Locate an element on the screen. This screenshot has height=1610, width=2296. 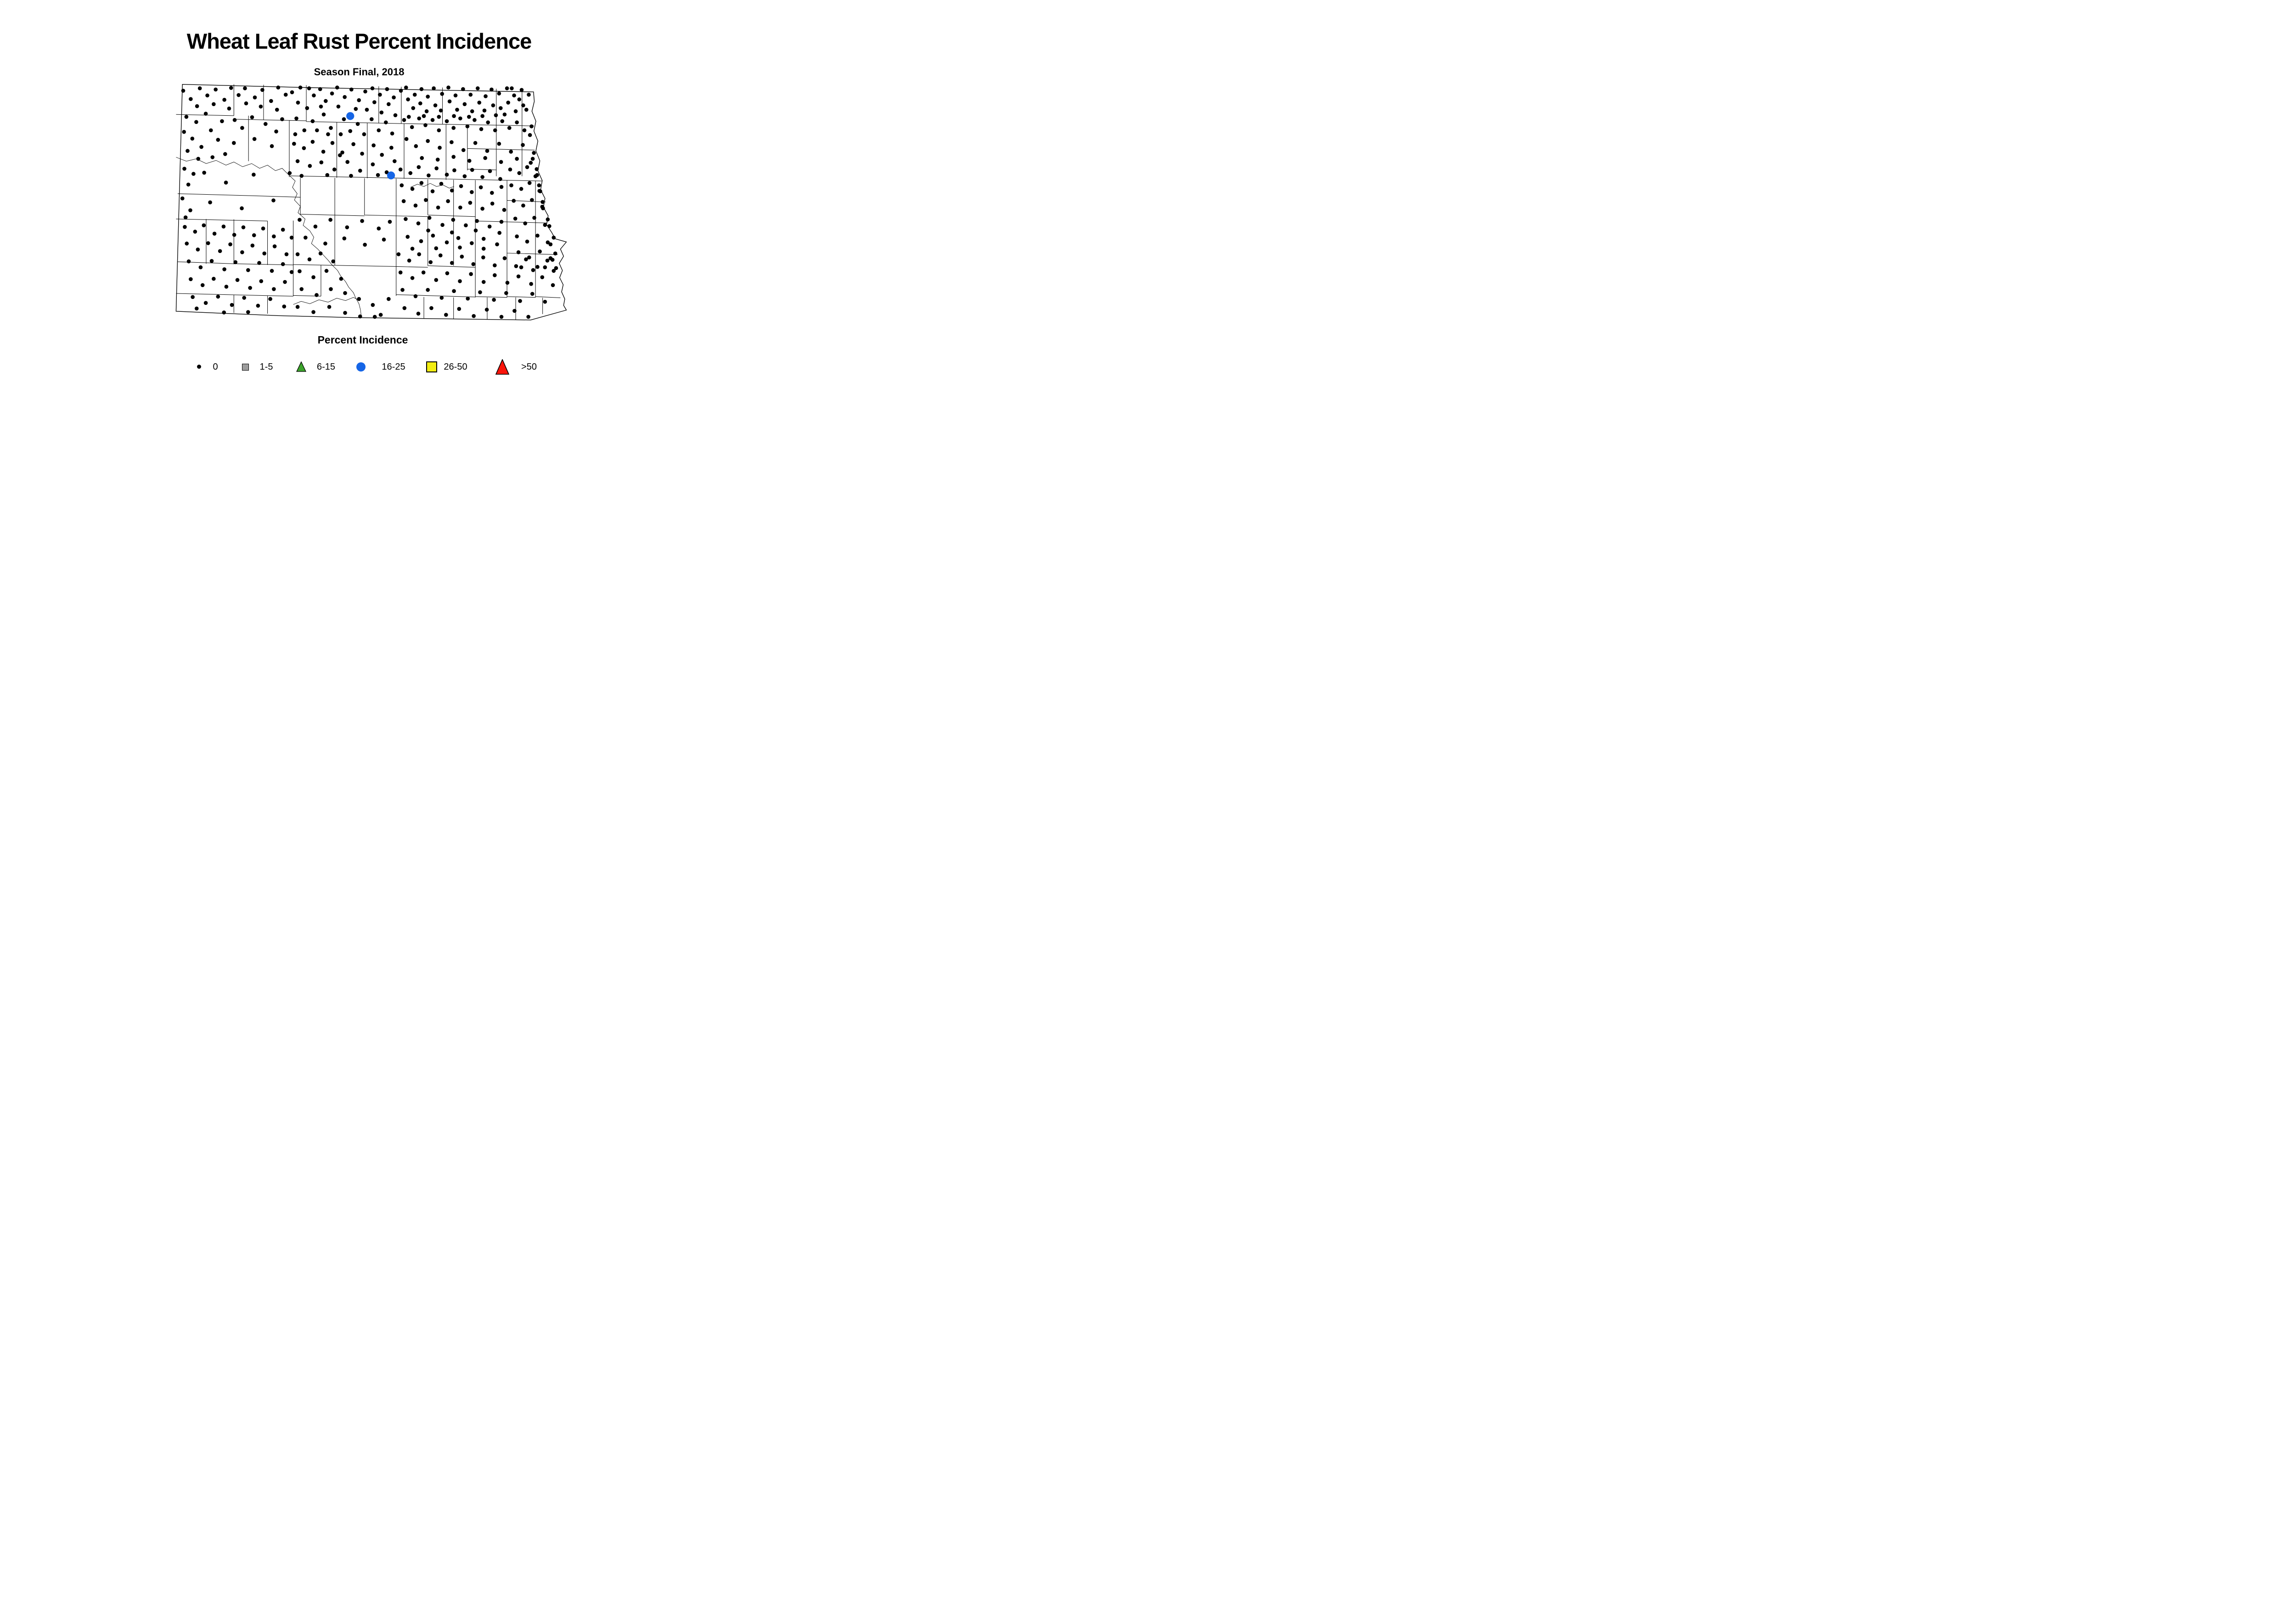
river-lines is located at coordinates (315, 237).